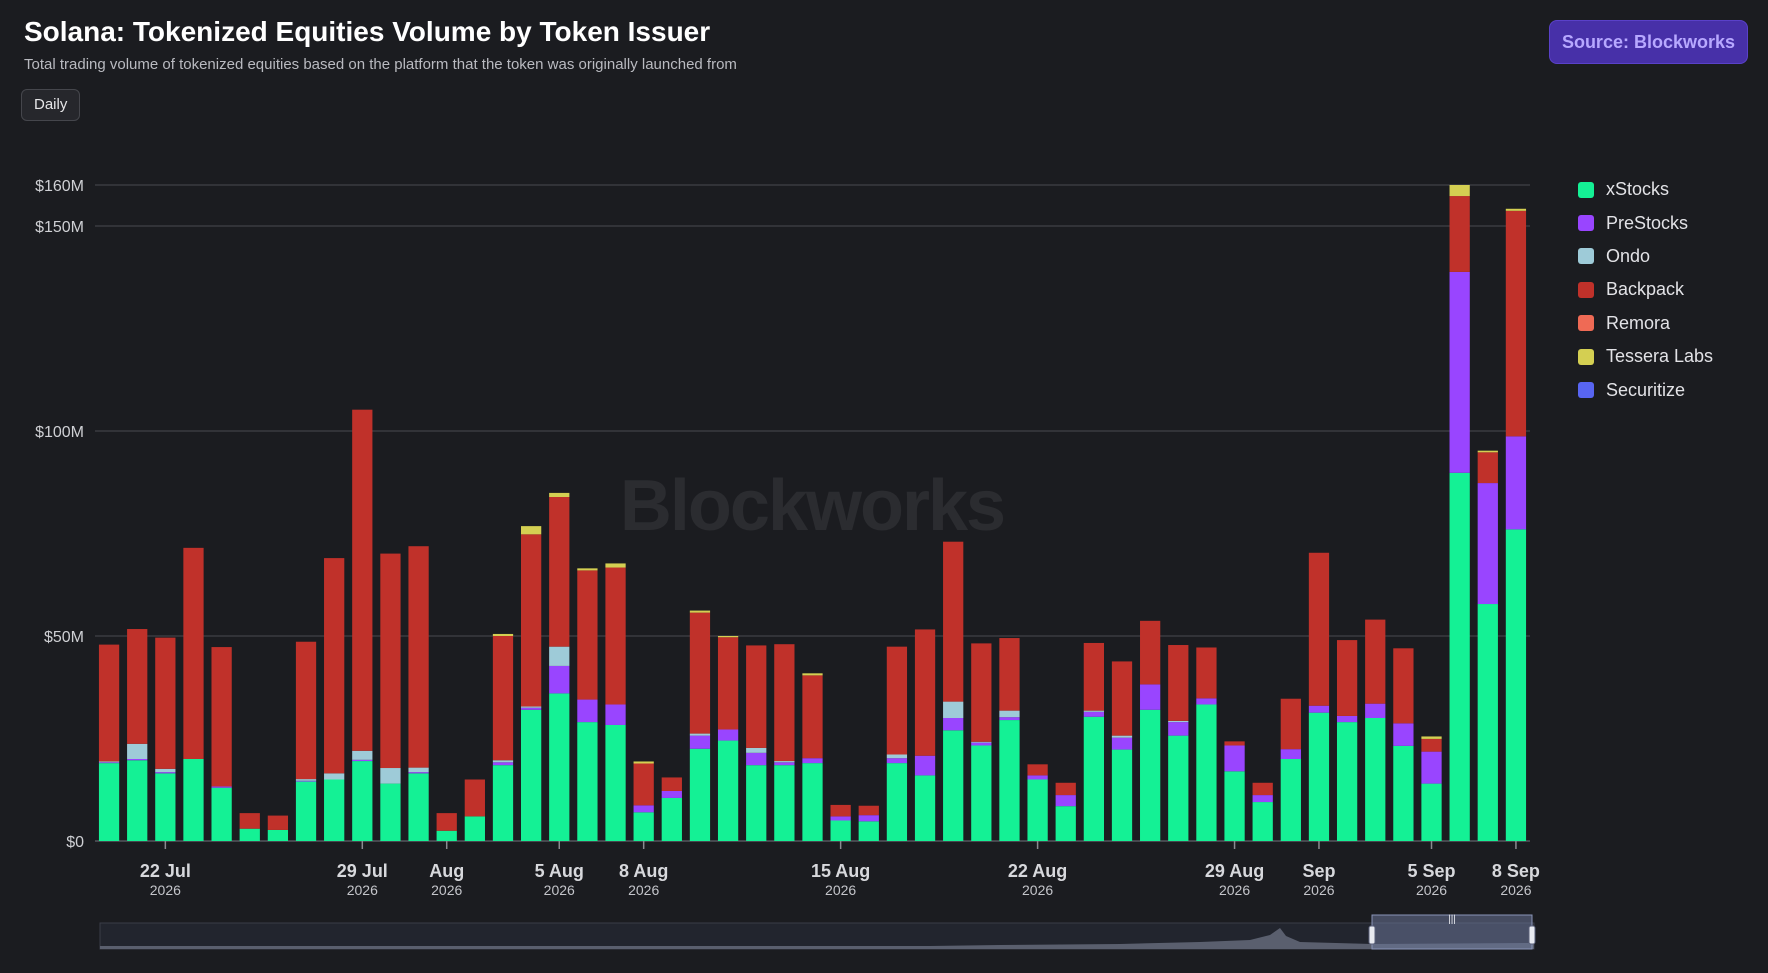 This screenshot has height=973, width=1768. I want to click on legend-item-securitize: Securitize, so click(1645, 389).